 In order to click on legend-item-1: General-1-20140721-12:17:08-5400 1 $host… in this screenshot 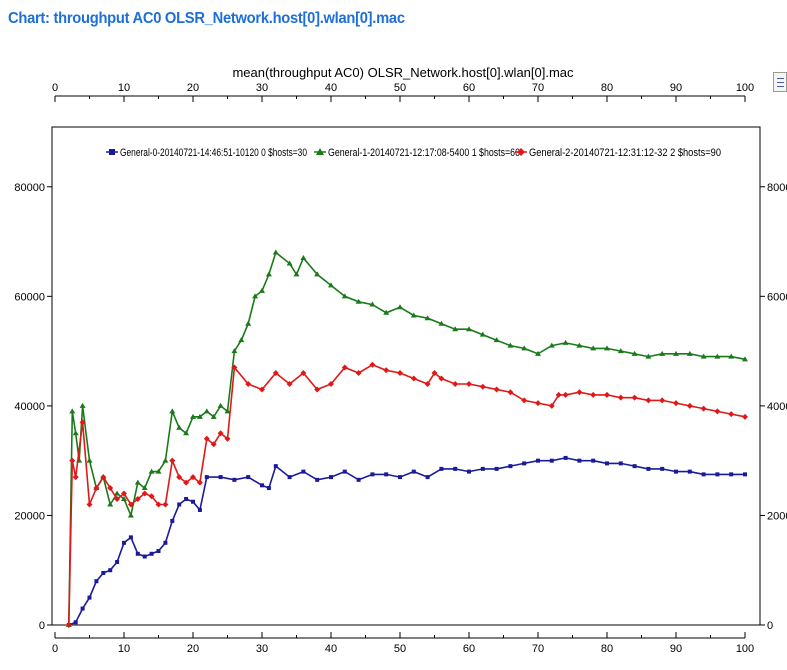, I will do `click(417, 153)`.